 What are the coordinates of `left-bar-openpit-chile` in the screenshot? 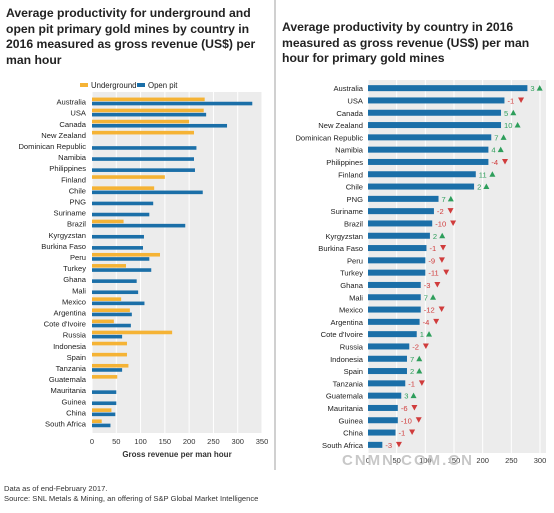 It's located at (147, 192).